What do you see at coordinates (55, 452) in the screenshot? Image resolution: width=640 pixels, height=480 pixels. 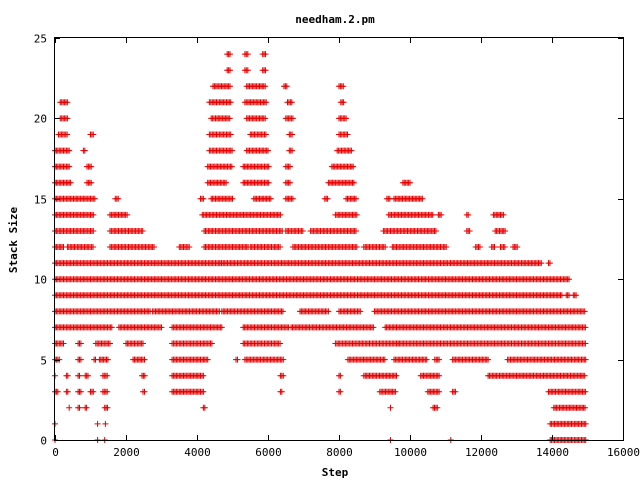 I see `x-tick-label: 0` at bounding box center [55, 452].